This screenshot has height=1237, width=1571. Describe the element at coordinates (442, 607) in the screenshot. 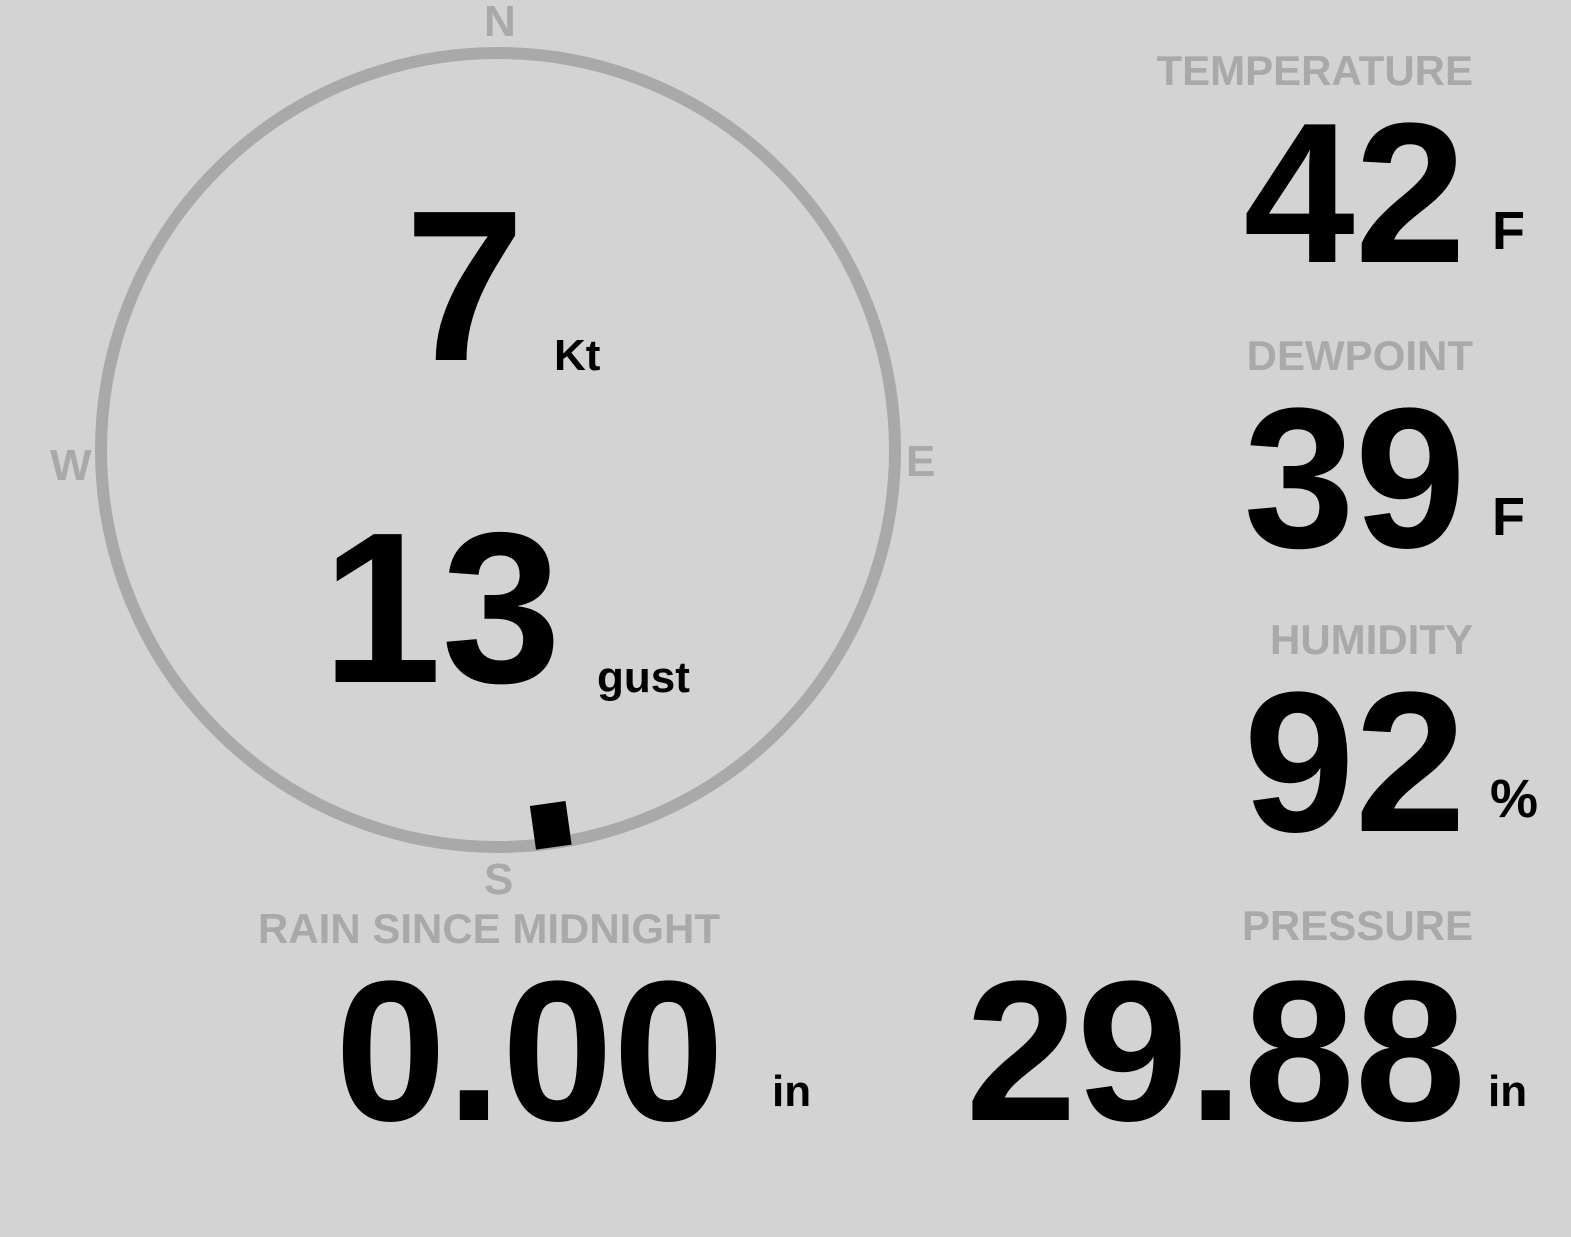

I see `wind-gust-value: 13` at that location.